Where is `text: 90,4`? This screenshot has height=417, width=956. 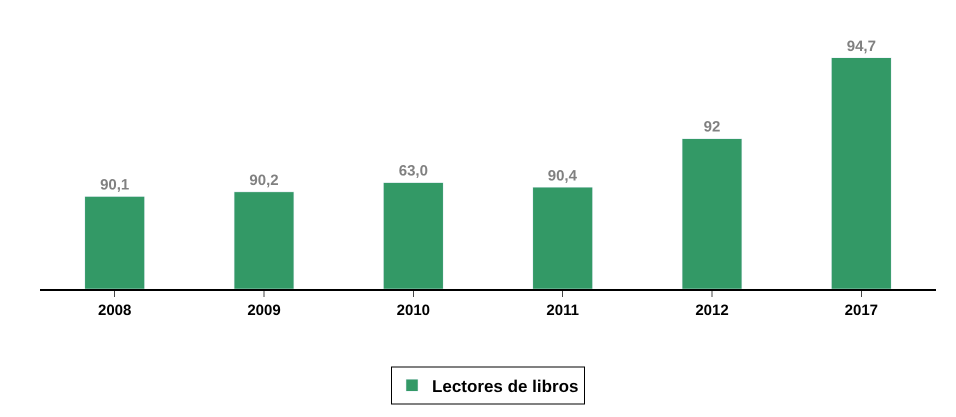 text: 90,4 is located at coordinates (562, 175).